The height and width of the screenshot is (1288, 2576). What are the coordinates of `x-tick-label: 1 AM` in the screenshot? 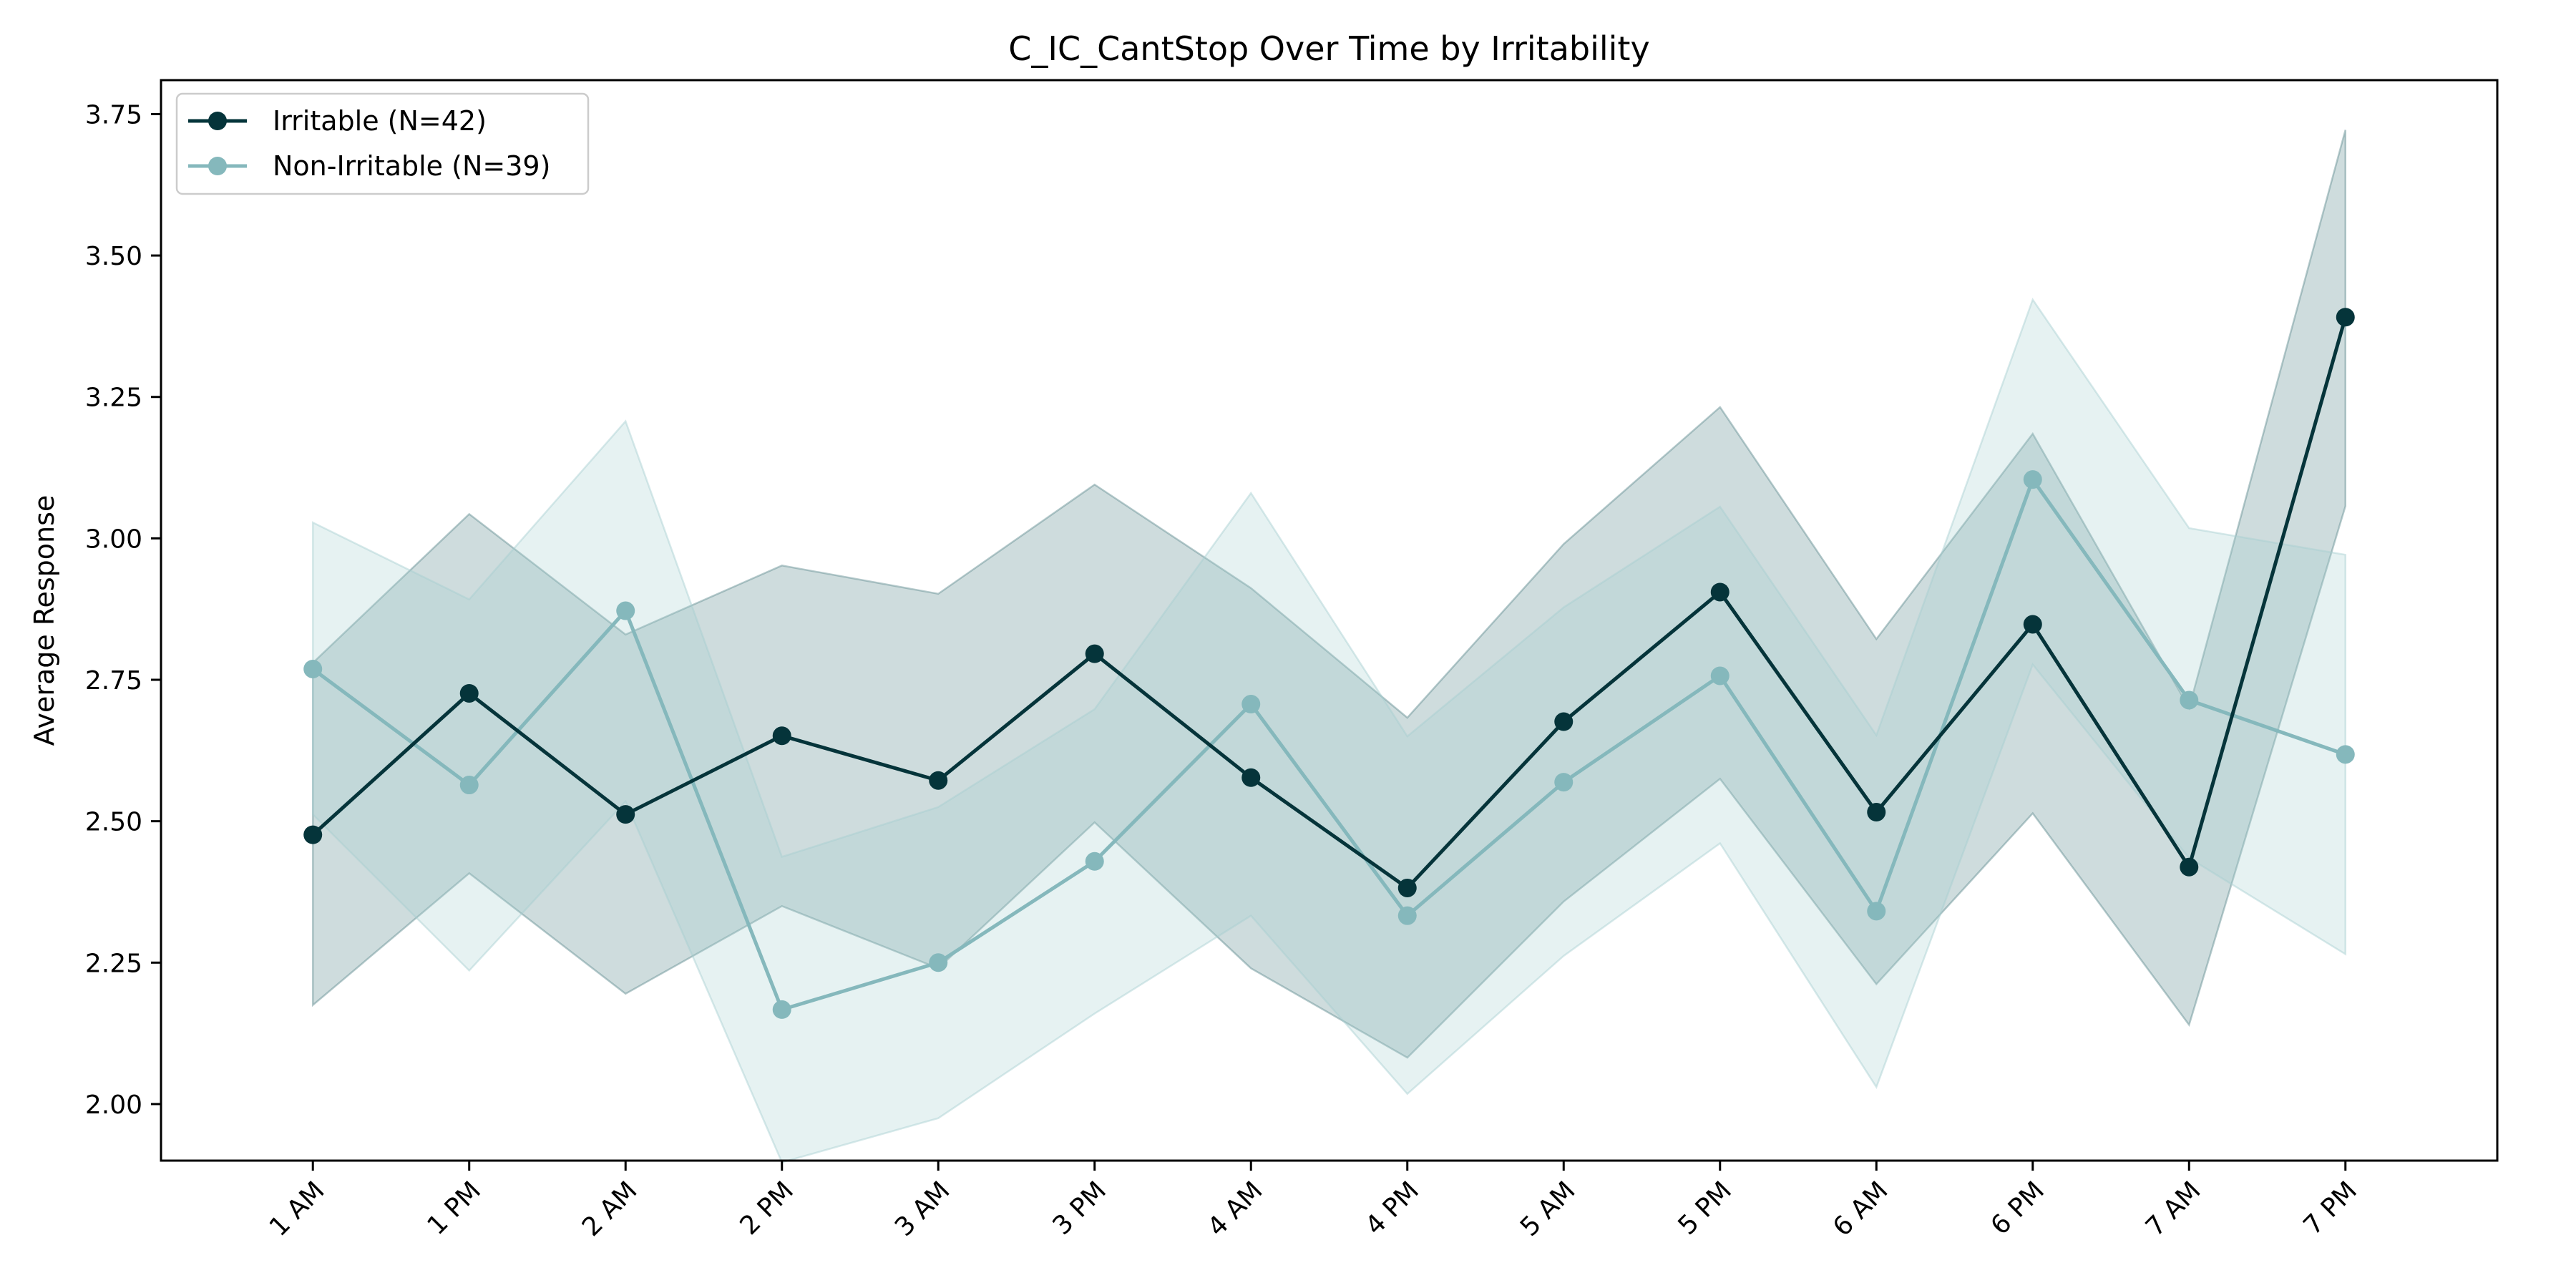 It's located at (297, 1209).